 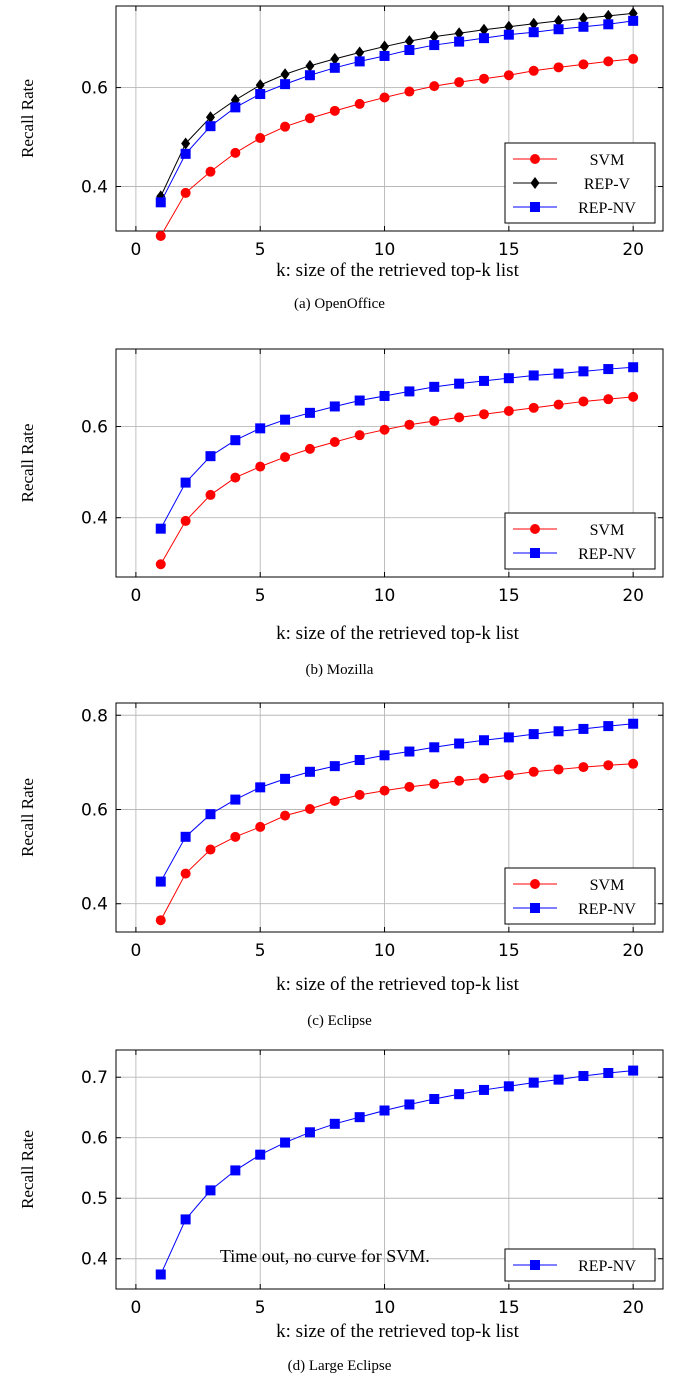 I want to click on y-tick-label: 0.5, so click(x=94, y=1199).